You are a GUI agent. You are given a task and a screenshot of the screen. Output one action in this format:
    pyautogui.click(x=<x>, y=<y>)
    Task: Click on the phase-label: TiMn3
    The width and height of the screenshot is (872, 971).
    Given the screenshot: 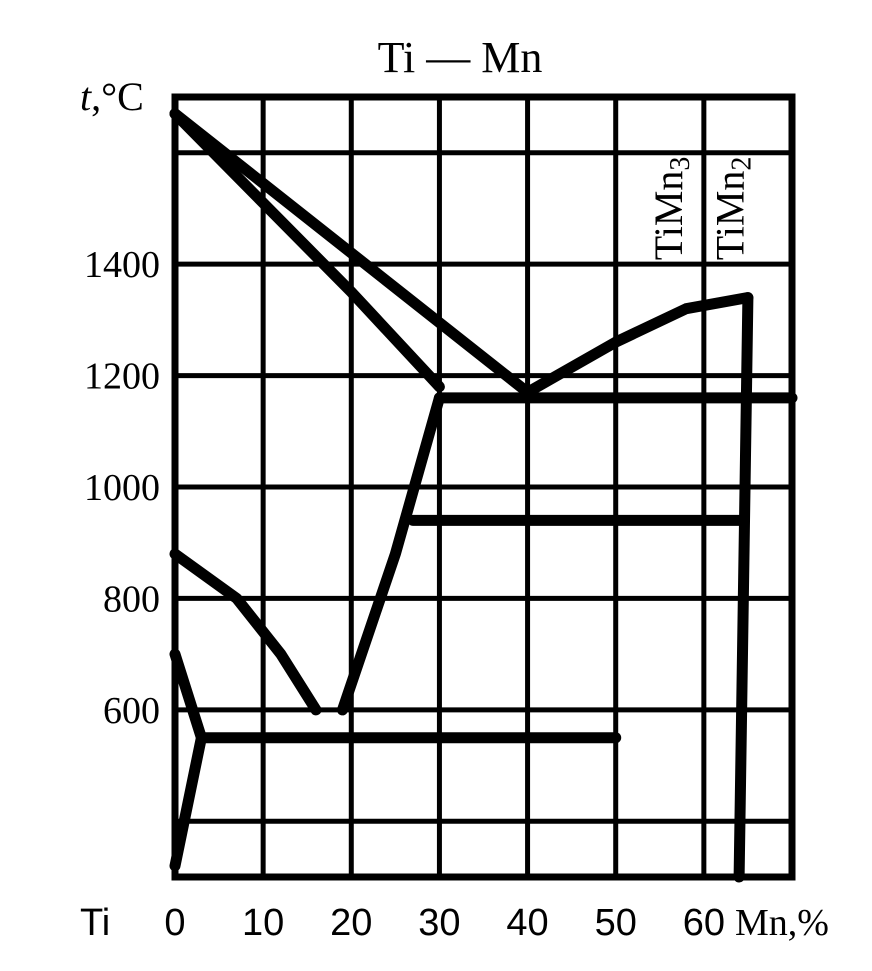 What is the action you would take?
    pyautogui.click(x=671, y=209)
    